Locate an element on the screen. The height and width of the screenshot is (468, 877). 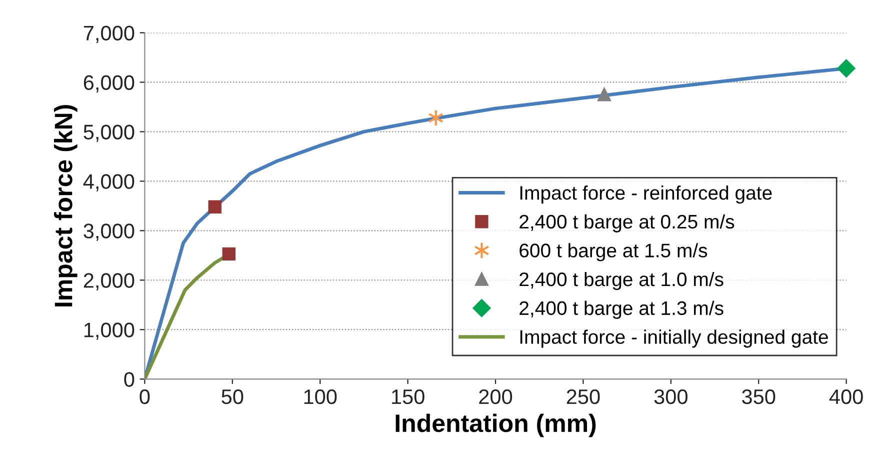
y-tick-label: 3,000 is located at coordinates (109, 232).